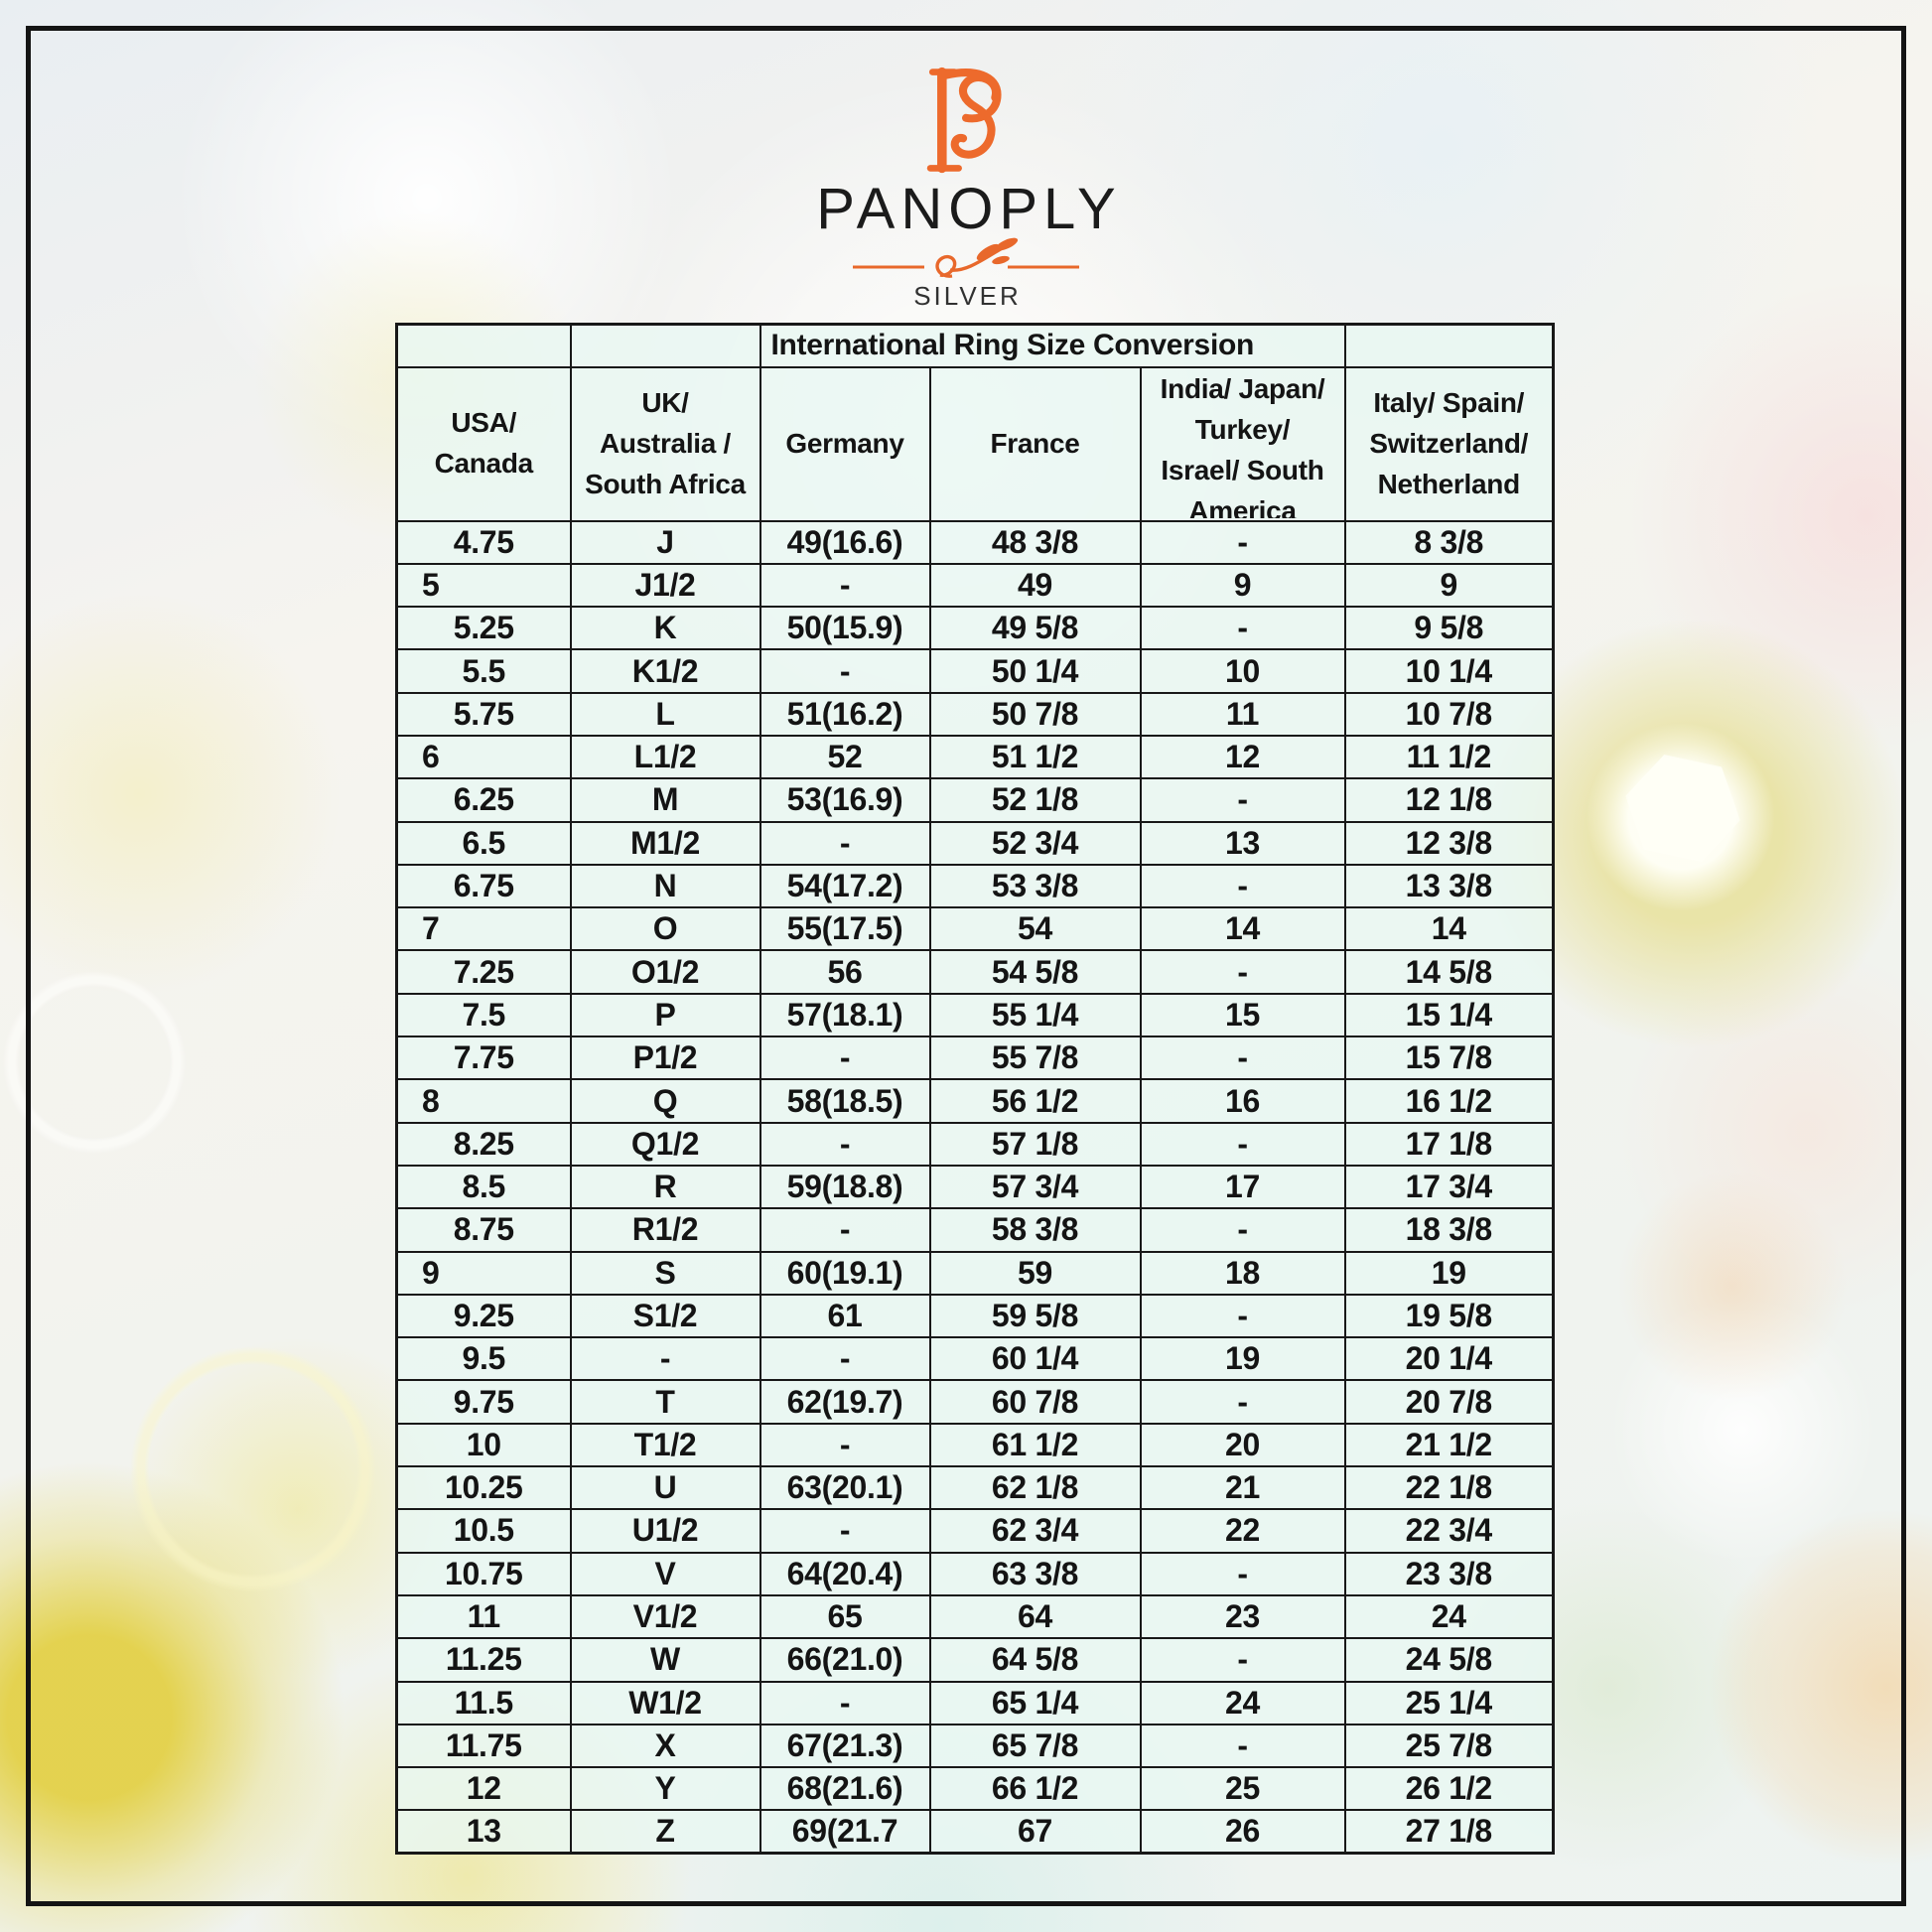 The height and width of the screenshot is (1932, 1932). Describe the element at coordinates (484, 1789) in the screenshot. I see `cell: 12` at that location.